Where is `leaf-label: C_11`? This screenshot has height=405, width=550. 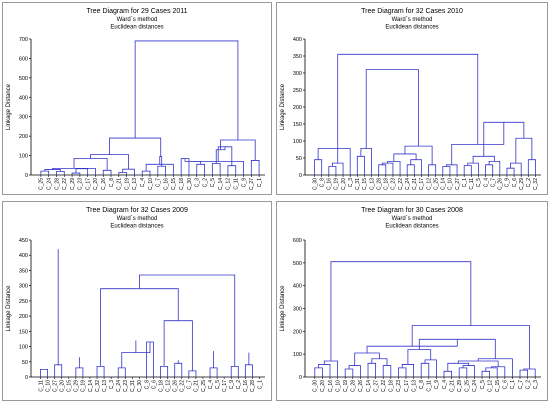
leaf-label: C_11 is located at coordinates (41, 386).